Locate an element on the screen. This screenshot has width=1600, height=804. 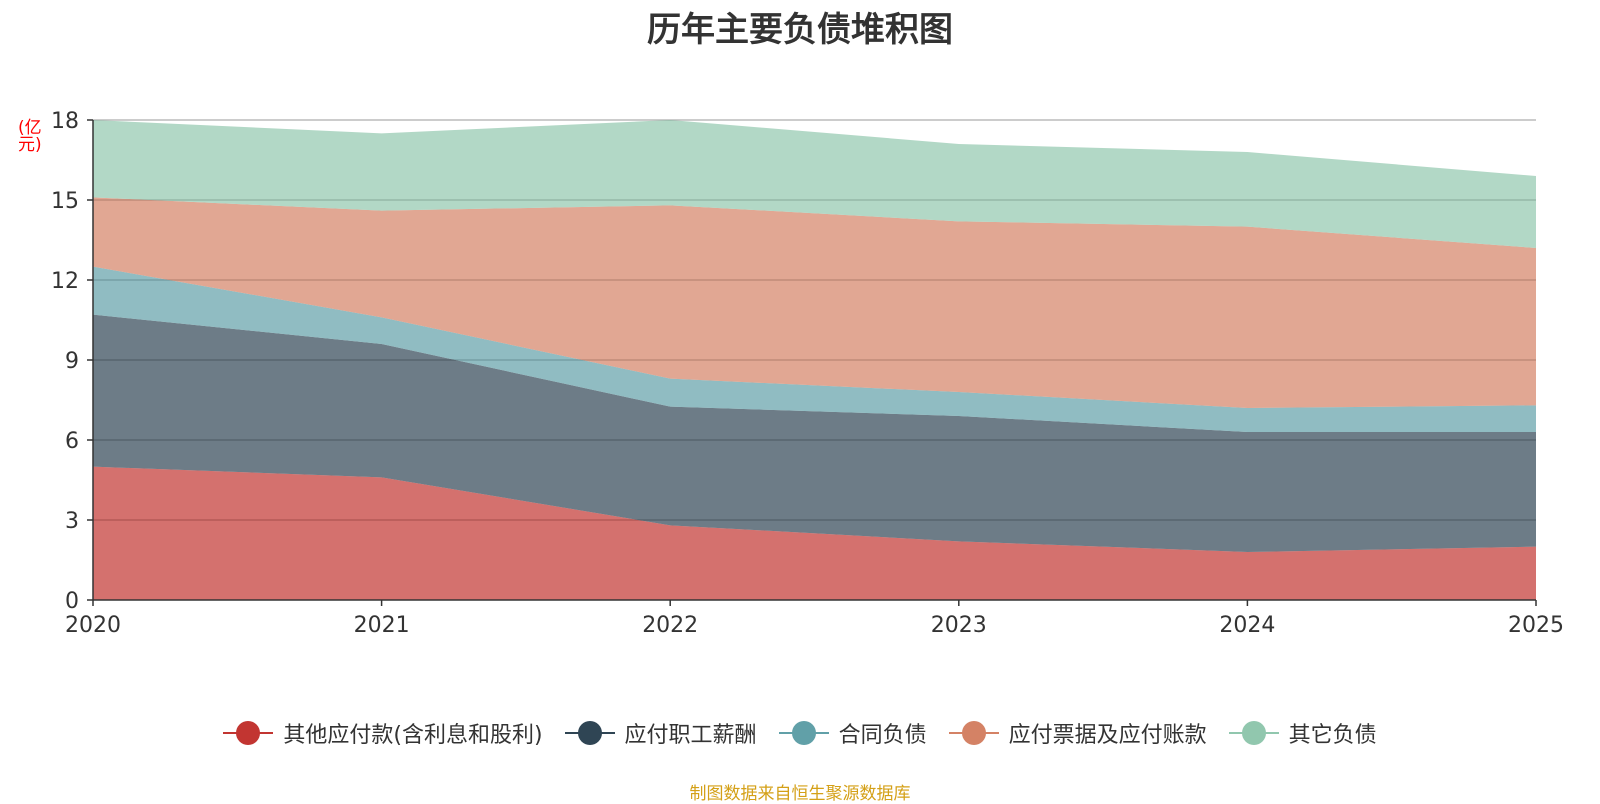
legend-item-2: 合同负债 is located at coordinates (852, 733).